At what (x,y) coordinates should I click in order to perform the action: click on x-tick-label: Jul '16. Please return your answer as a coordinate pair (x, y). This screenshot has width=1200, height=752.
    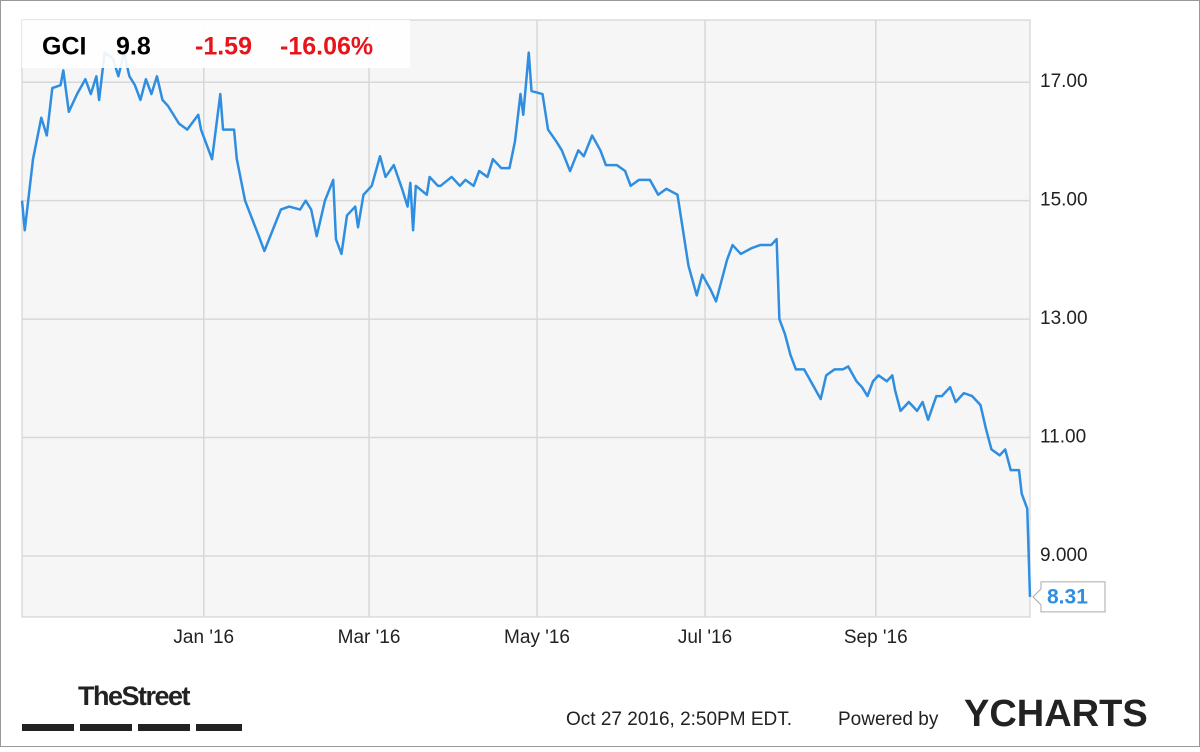
    Looking at the image, I should click on (705, 637).